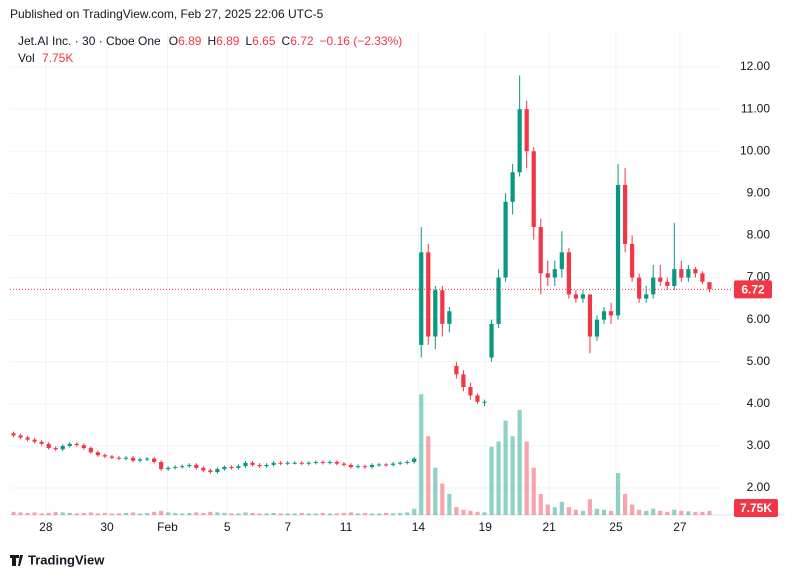  I want to click on x-tick-label: Feb, so click(167, 527).